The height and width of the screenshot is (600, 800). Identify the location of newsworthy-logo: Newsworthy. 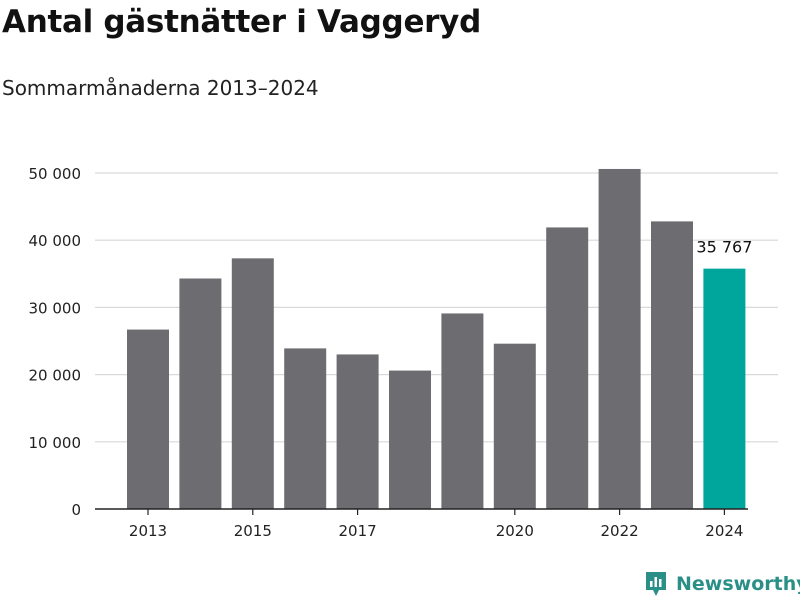
(722, 584).